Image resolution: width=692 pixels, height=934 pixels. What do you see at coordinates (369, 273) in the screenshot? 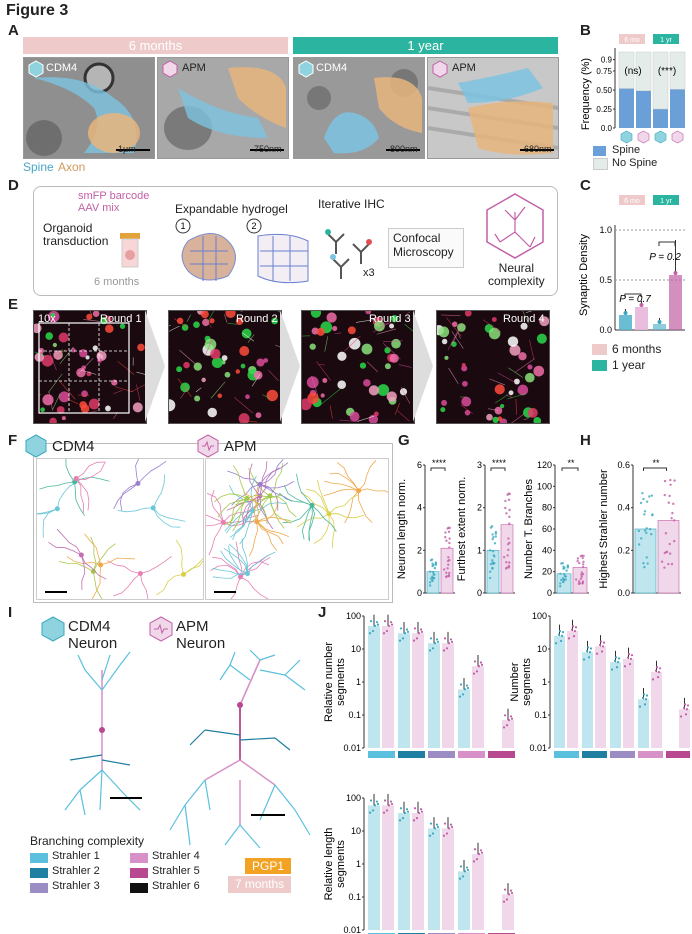
I see `x3-text: x3` at bounding box center [369, 273].